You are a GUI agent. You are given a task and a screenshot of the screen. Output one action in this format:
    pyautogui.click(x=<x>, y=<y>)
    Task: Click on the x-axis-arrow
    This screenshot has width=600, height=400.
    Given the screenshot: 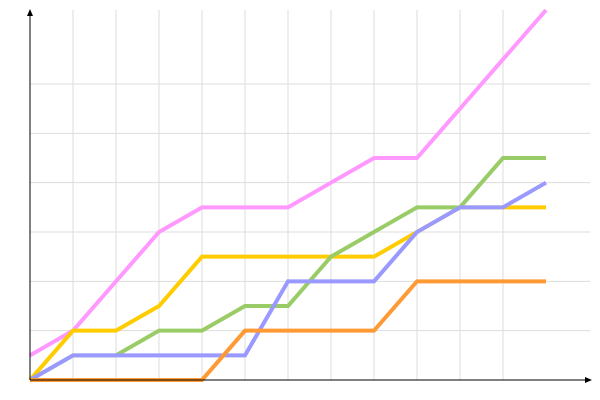 What is the action you would take?
    pyautogui.click(x=588, y=380)
    